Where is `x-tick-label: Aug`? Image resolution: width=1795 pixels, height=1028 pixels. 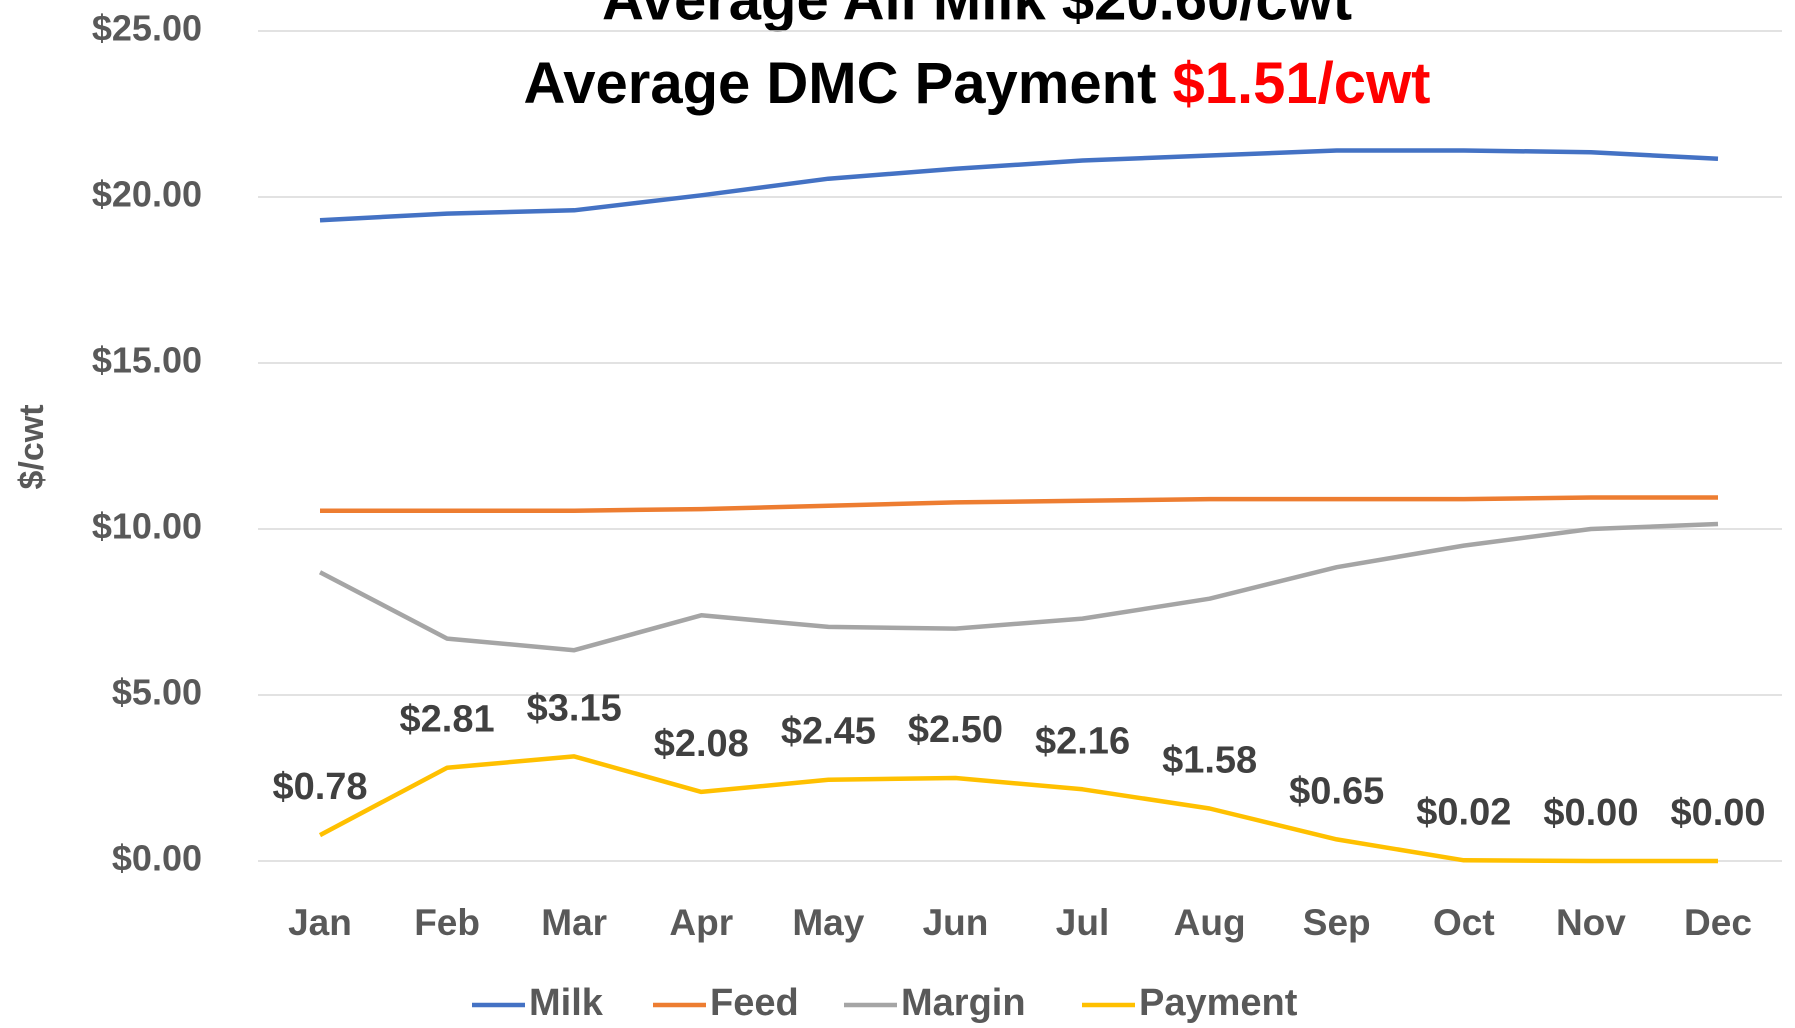
x-tick-label: Aug is located at coordinates (1210, 922).